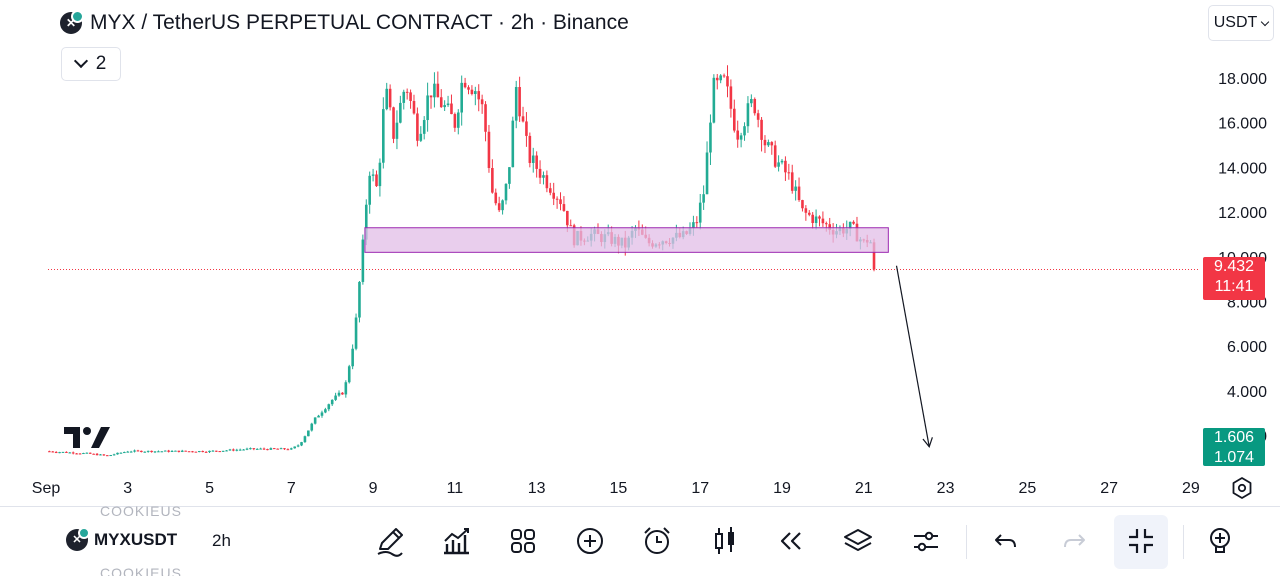  Describe the element at coordinates (91, 64) in the screenshot. I see `indicator-collapse-button: 2` at that location.